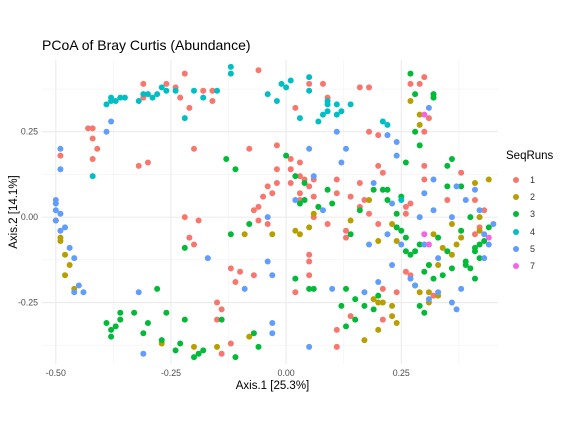 The width and height of the screenshot is (576, 437). What do you see at coordinates (401, 373) in the screenshot?
I see `x-tick-label: 0.25` at bounding box center [401, 373].